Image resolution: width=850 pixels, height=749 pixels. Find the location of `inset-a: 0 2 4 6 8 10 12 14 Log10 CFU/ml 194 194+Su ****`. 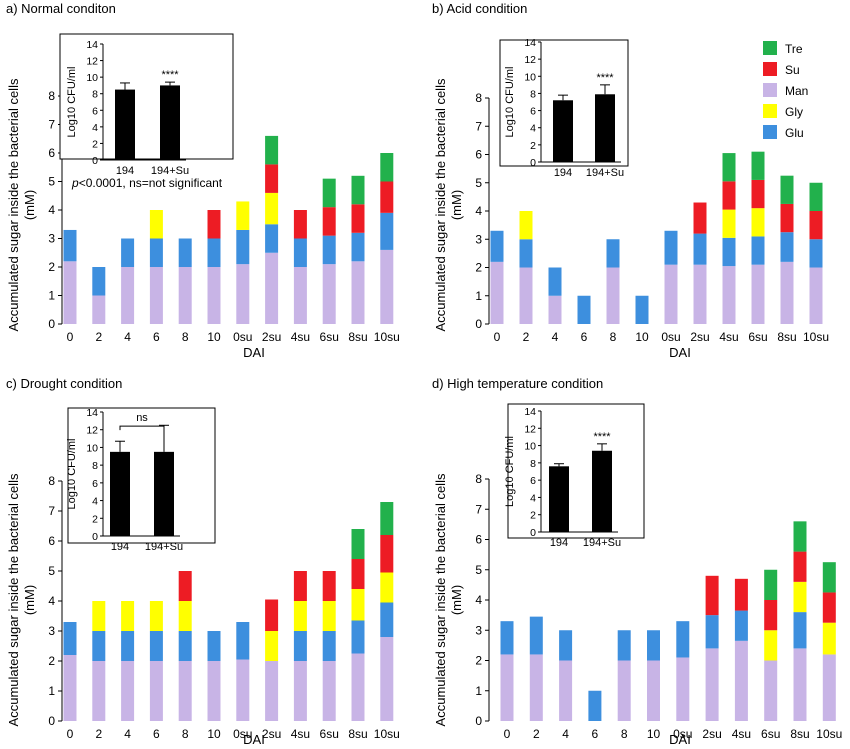

inset-a: 0 2 4 6 8 10 12 14 Log10 CFU/ml 194 194+Su **** is located at coordinates (146, 105).